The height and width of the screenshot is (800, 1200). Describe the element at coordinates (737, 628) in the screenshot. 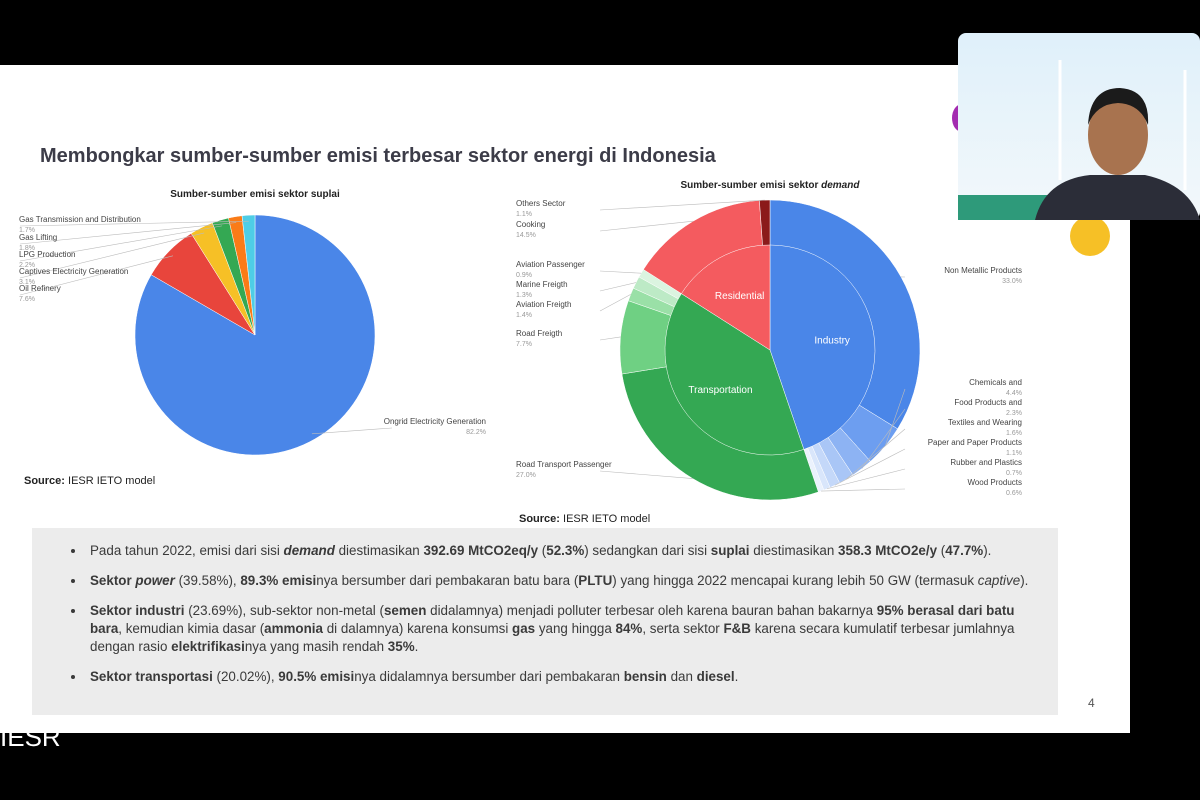

I see `text-run: F&B` at that location.